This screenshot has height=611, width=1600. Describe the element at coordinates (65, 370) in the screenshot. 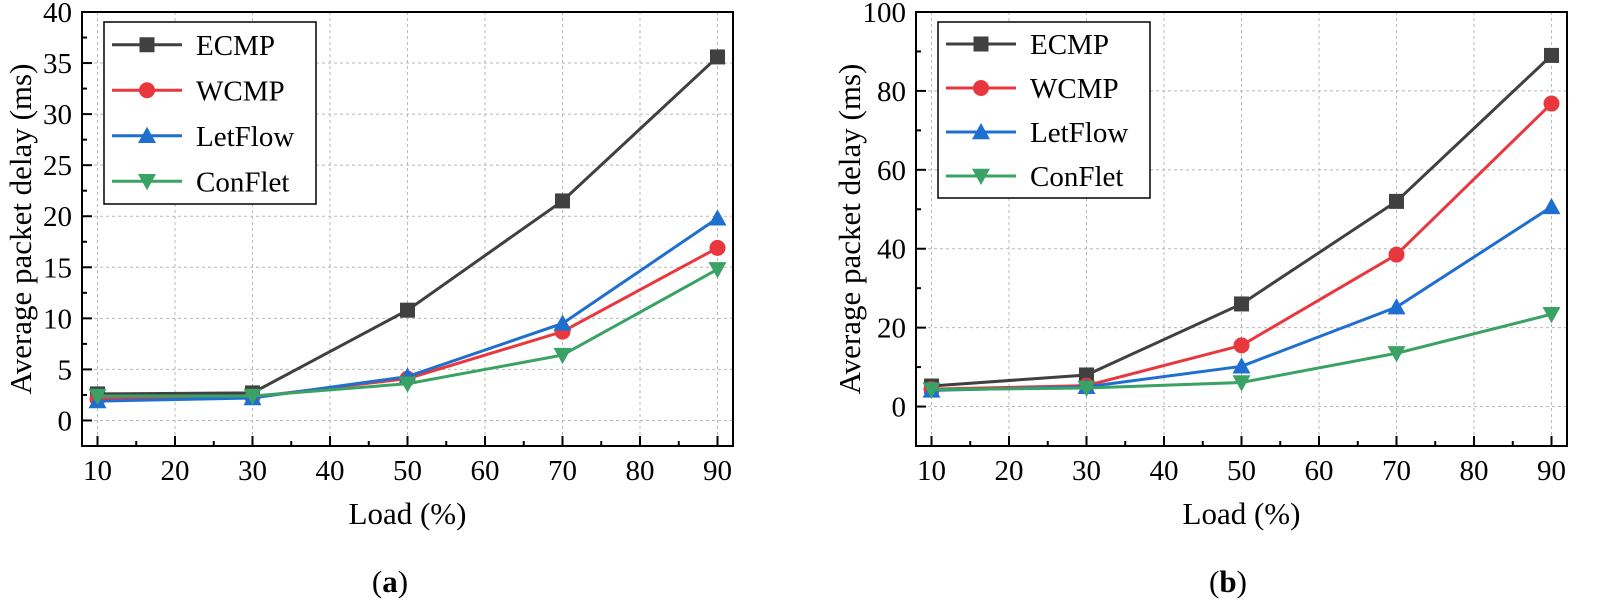

I see `y-tick-label: 5` at that location.